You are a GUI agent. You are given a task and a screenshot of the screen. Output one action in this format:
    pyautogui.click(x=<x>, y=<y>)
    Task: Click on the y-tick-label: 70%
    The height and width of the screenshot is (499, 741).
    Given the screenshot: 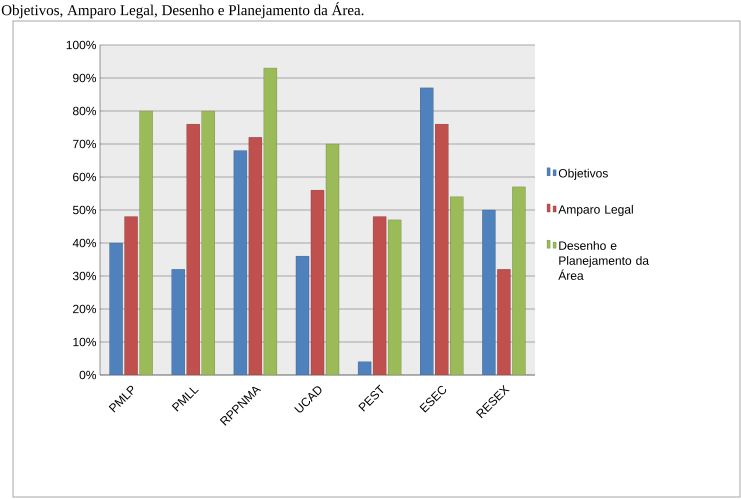 What is the action you would take?
    pyautogui.click(x=84, y=144)
    